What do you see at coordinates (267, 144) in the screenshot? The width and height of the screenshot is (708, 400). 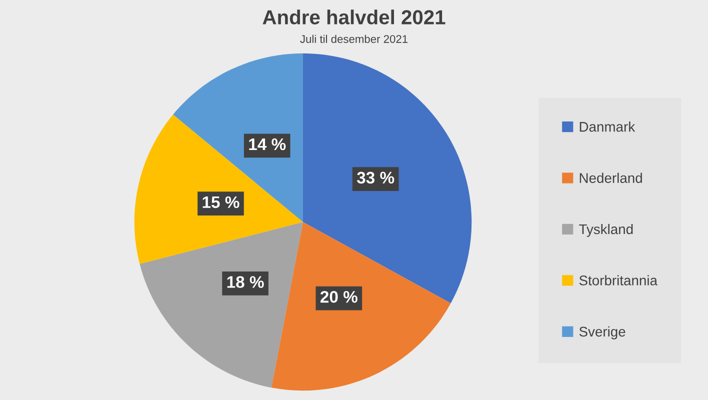 I see `data-label: 14 %` at bounding box center [267, 144].